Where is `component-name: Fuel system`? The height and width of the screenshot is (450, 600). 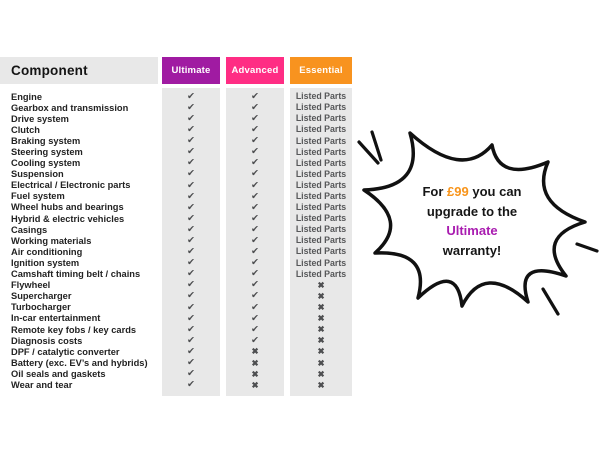 component-name: Fuel system is located at coordinates (38, 196).